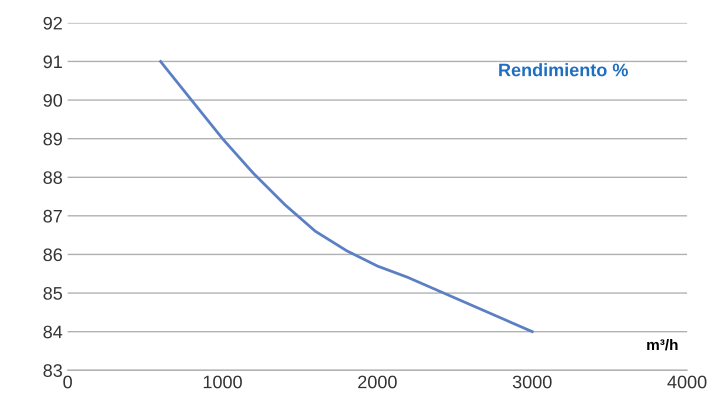 The width and height of the screenshot is (712, 416). I want to click on x-tick-label: 0, so click(67, 382).